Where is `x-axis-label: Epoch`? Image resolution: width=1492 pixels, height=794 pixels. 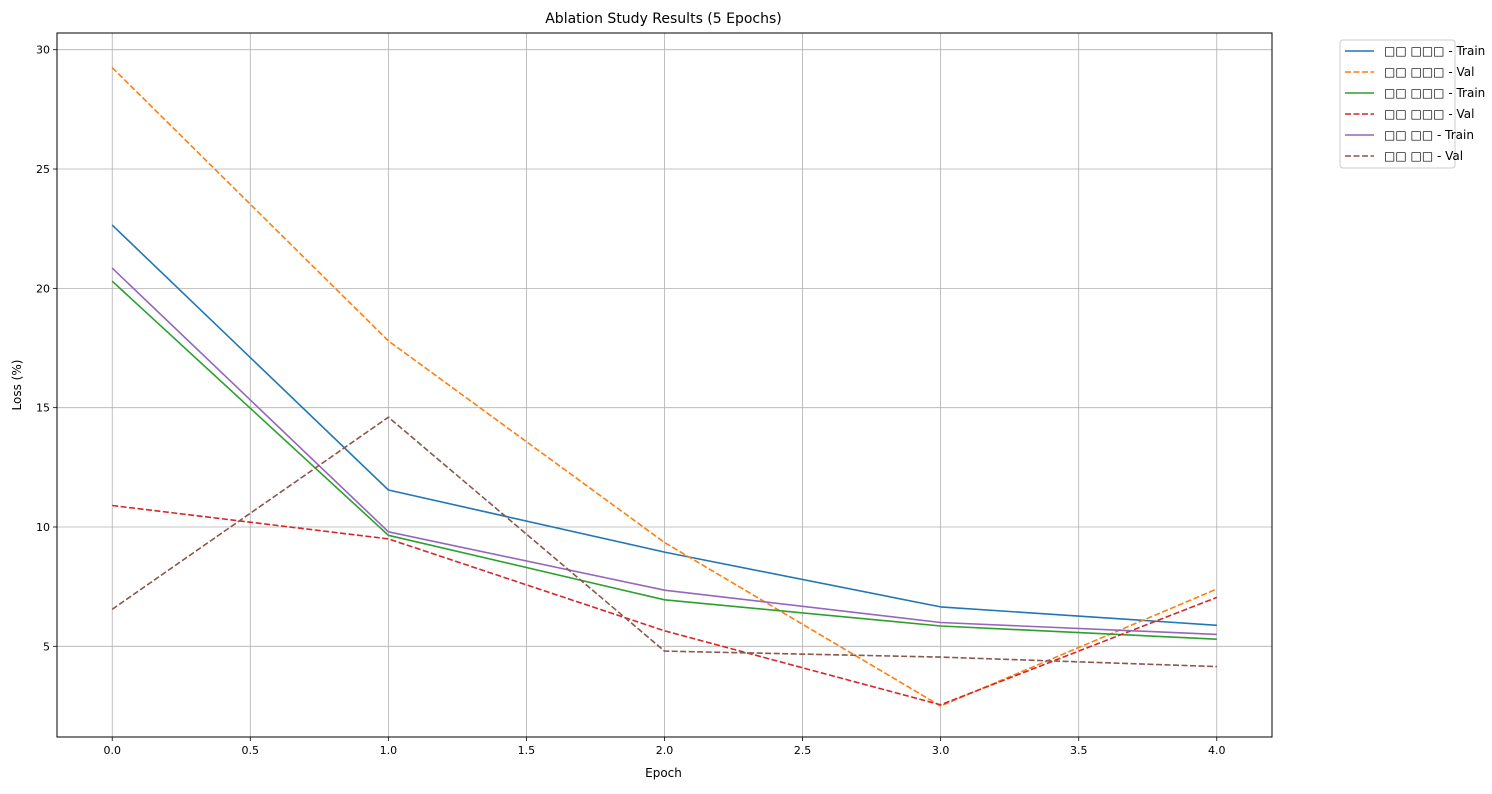 x-axis-label: Epoch is located at coordinates (663, 773).